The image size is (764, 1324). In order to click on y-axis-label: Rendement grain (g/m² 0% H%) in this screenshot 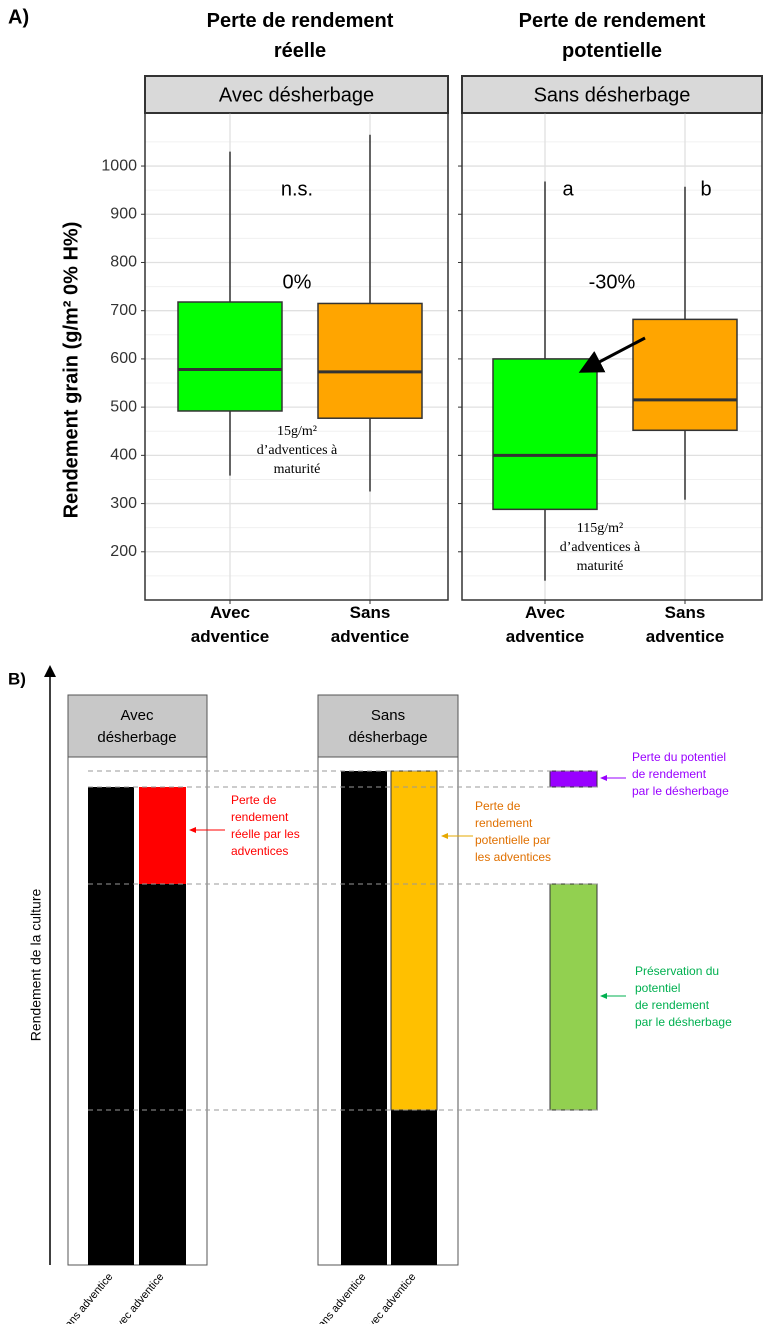, I will do `click(71, 370)`.